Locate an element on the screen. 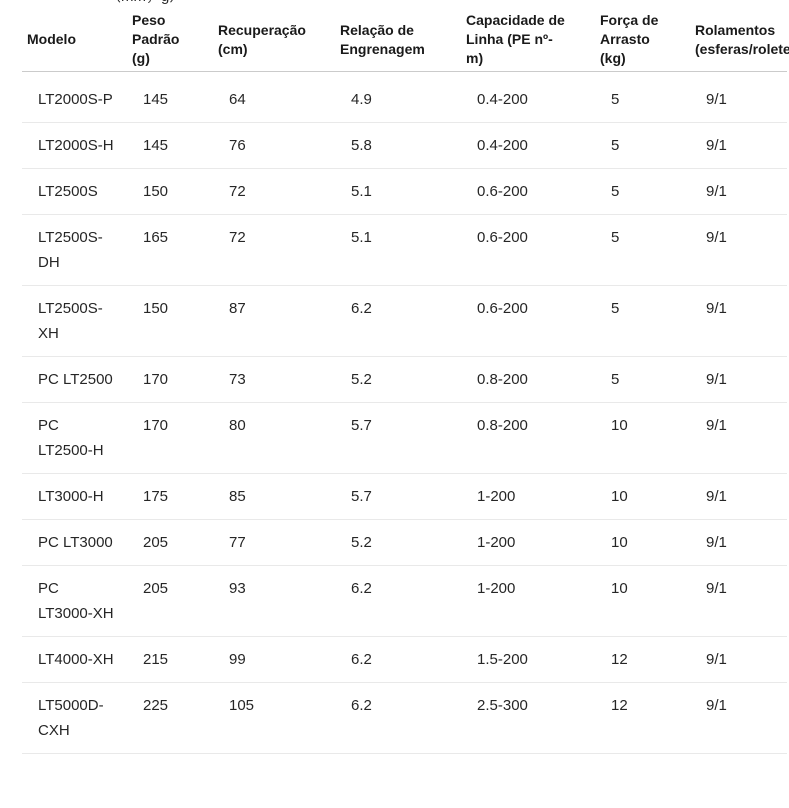 The height and width of the screenshot is (808, 789). cell-modelo: LT3000-H is located at coordinates (74, 496).